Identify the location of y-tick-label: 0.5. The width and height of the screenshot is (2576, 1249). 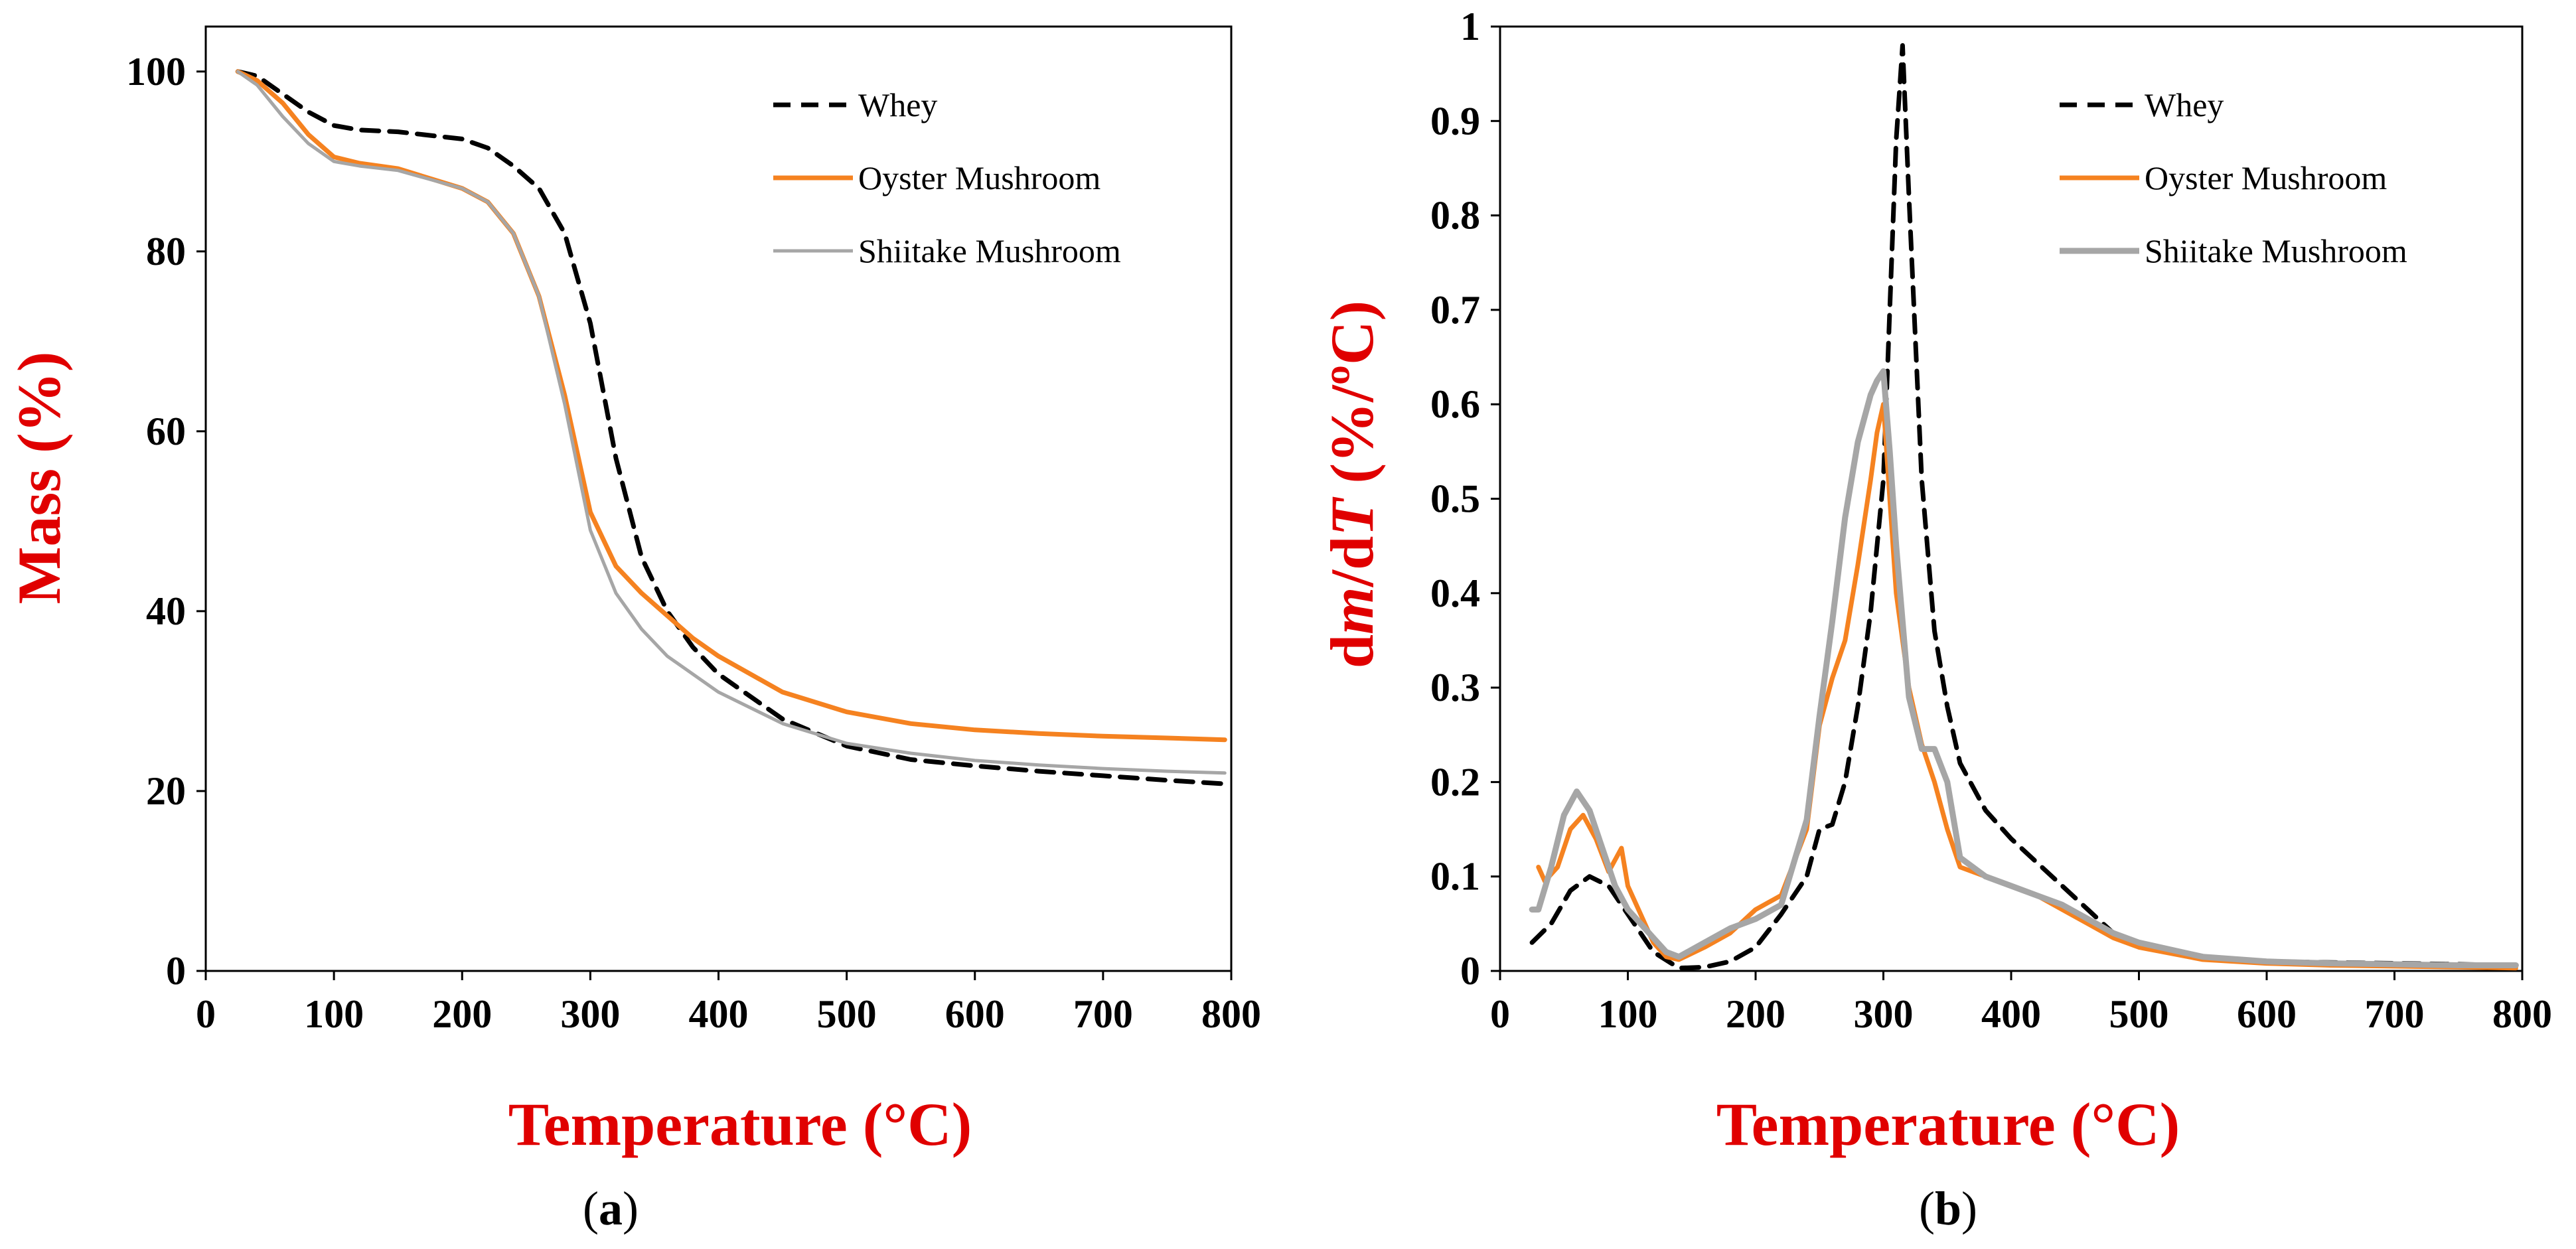
(1455, 499).